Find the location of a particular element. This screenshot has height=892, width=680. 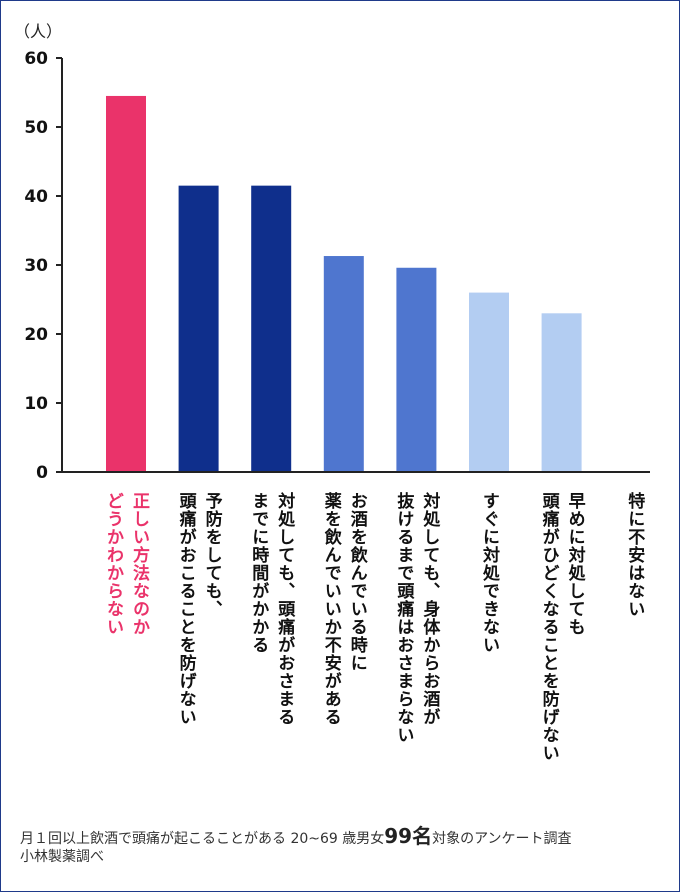

category-label-7: 早めに対処しても 頭痛がひどくなることを防げない is located at coordinates (561, 627).